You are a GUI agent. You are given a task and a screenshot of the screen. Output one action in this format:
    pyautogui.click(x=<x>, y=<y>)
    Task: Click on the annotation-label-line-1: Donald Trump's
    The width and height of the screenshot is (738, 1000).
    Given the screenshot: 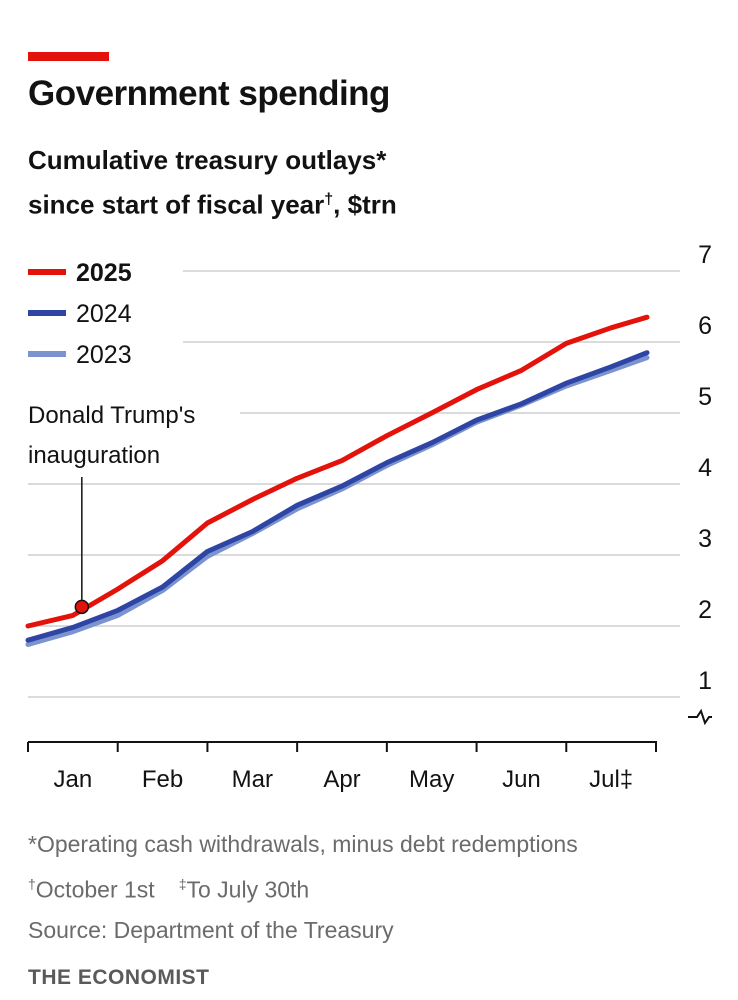 What is the action you would take?
    pyautogui.click(x=111, y=415)
    